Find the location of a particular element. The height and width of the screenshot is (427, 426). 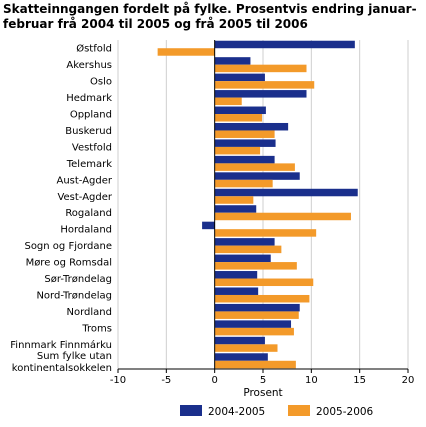

category-label: Sum fylke utan is located at coordinates (74, 356).